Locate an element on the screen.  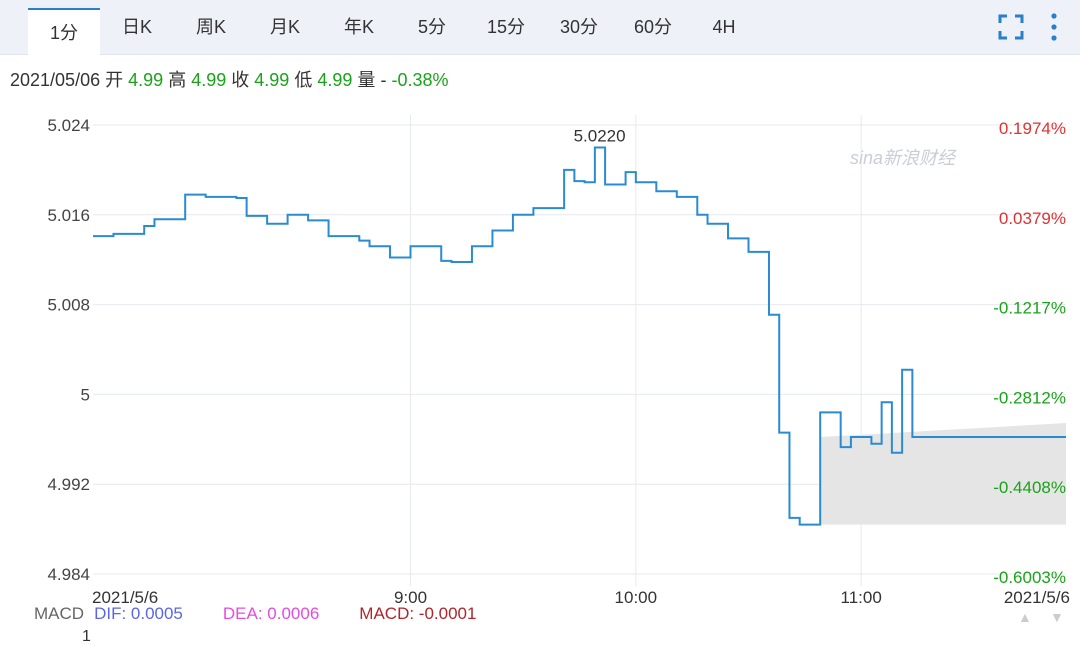
low-value: 4.99 is located at coordinates (335, 80).